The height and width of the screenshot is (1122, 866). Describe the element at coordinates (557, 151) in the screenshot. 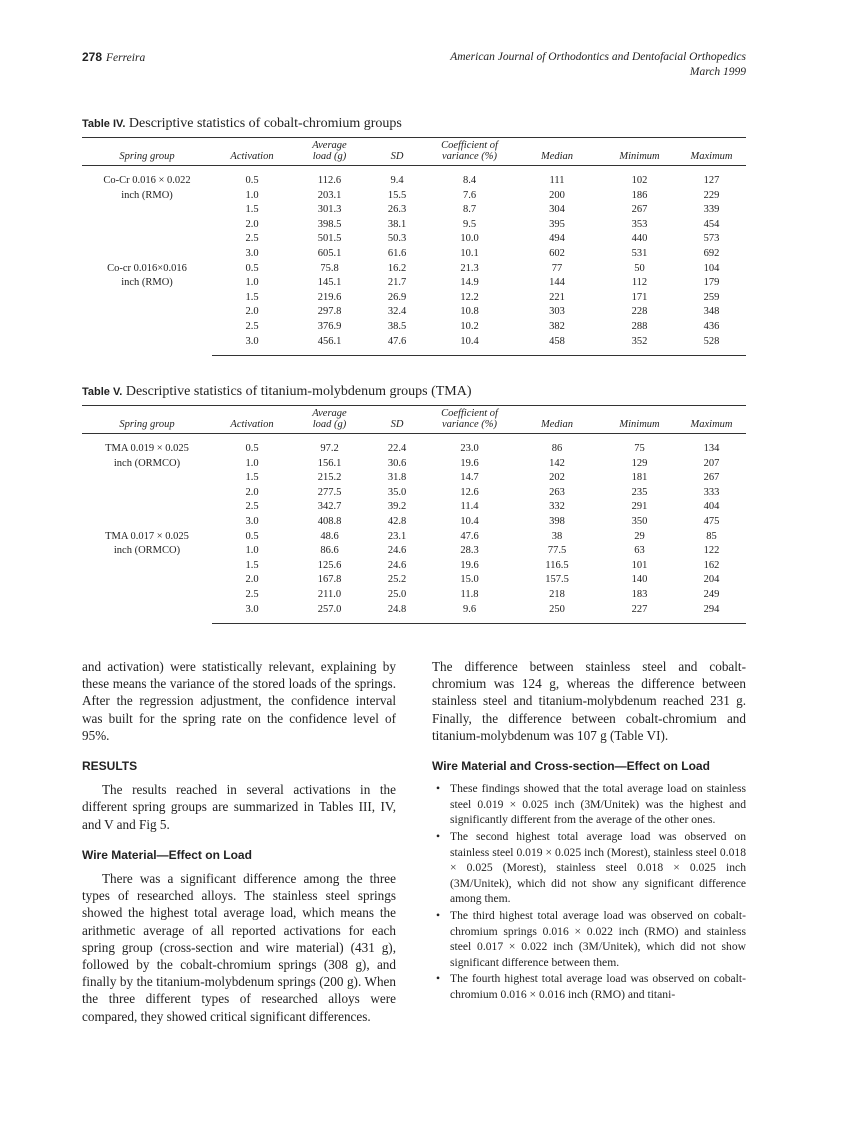

I see `column-header: Median` at that location.